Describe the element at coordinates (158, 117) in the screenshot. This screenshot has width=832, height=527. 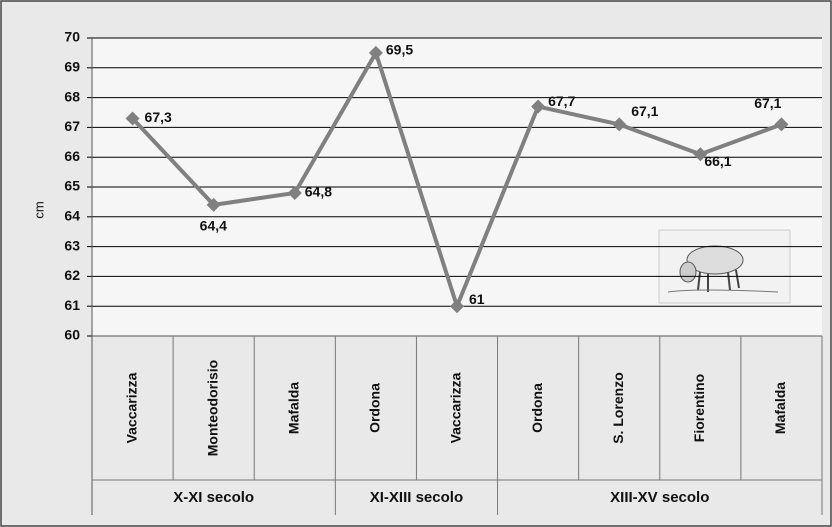
I see `value-label: 67,3` at that location.